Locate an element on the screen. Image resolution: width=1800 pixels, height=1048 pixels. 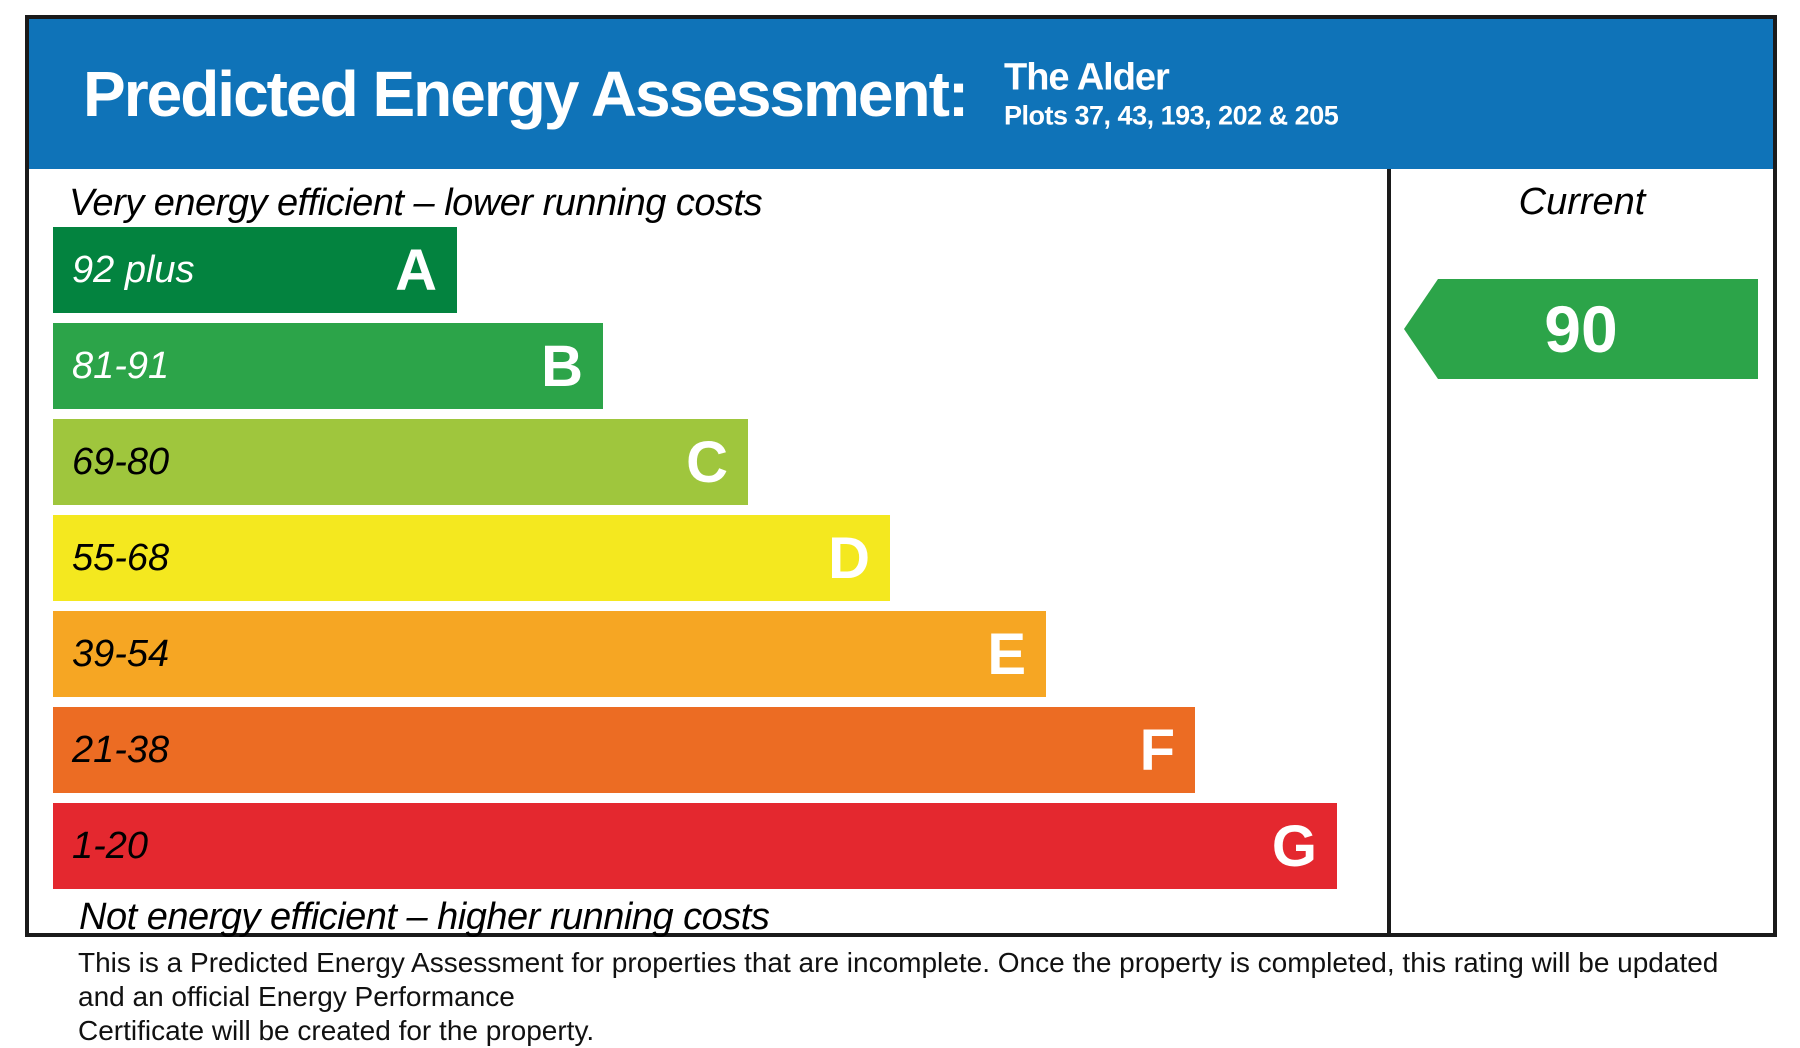
epc-band-letter: A is located at coordinates (416, 270).